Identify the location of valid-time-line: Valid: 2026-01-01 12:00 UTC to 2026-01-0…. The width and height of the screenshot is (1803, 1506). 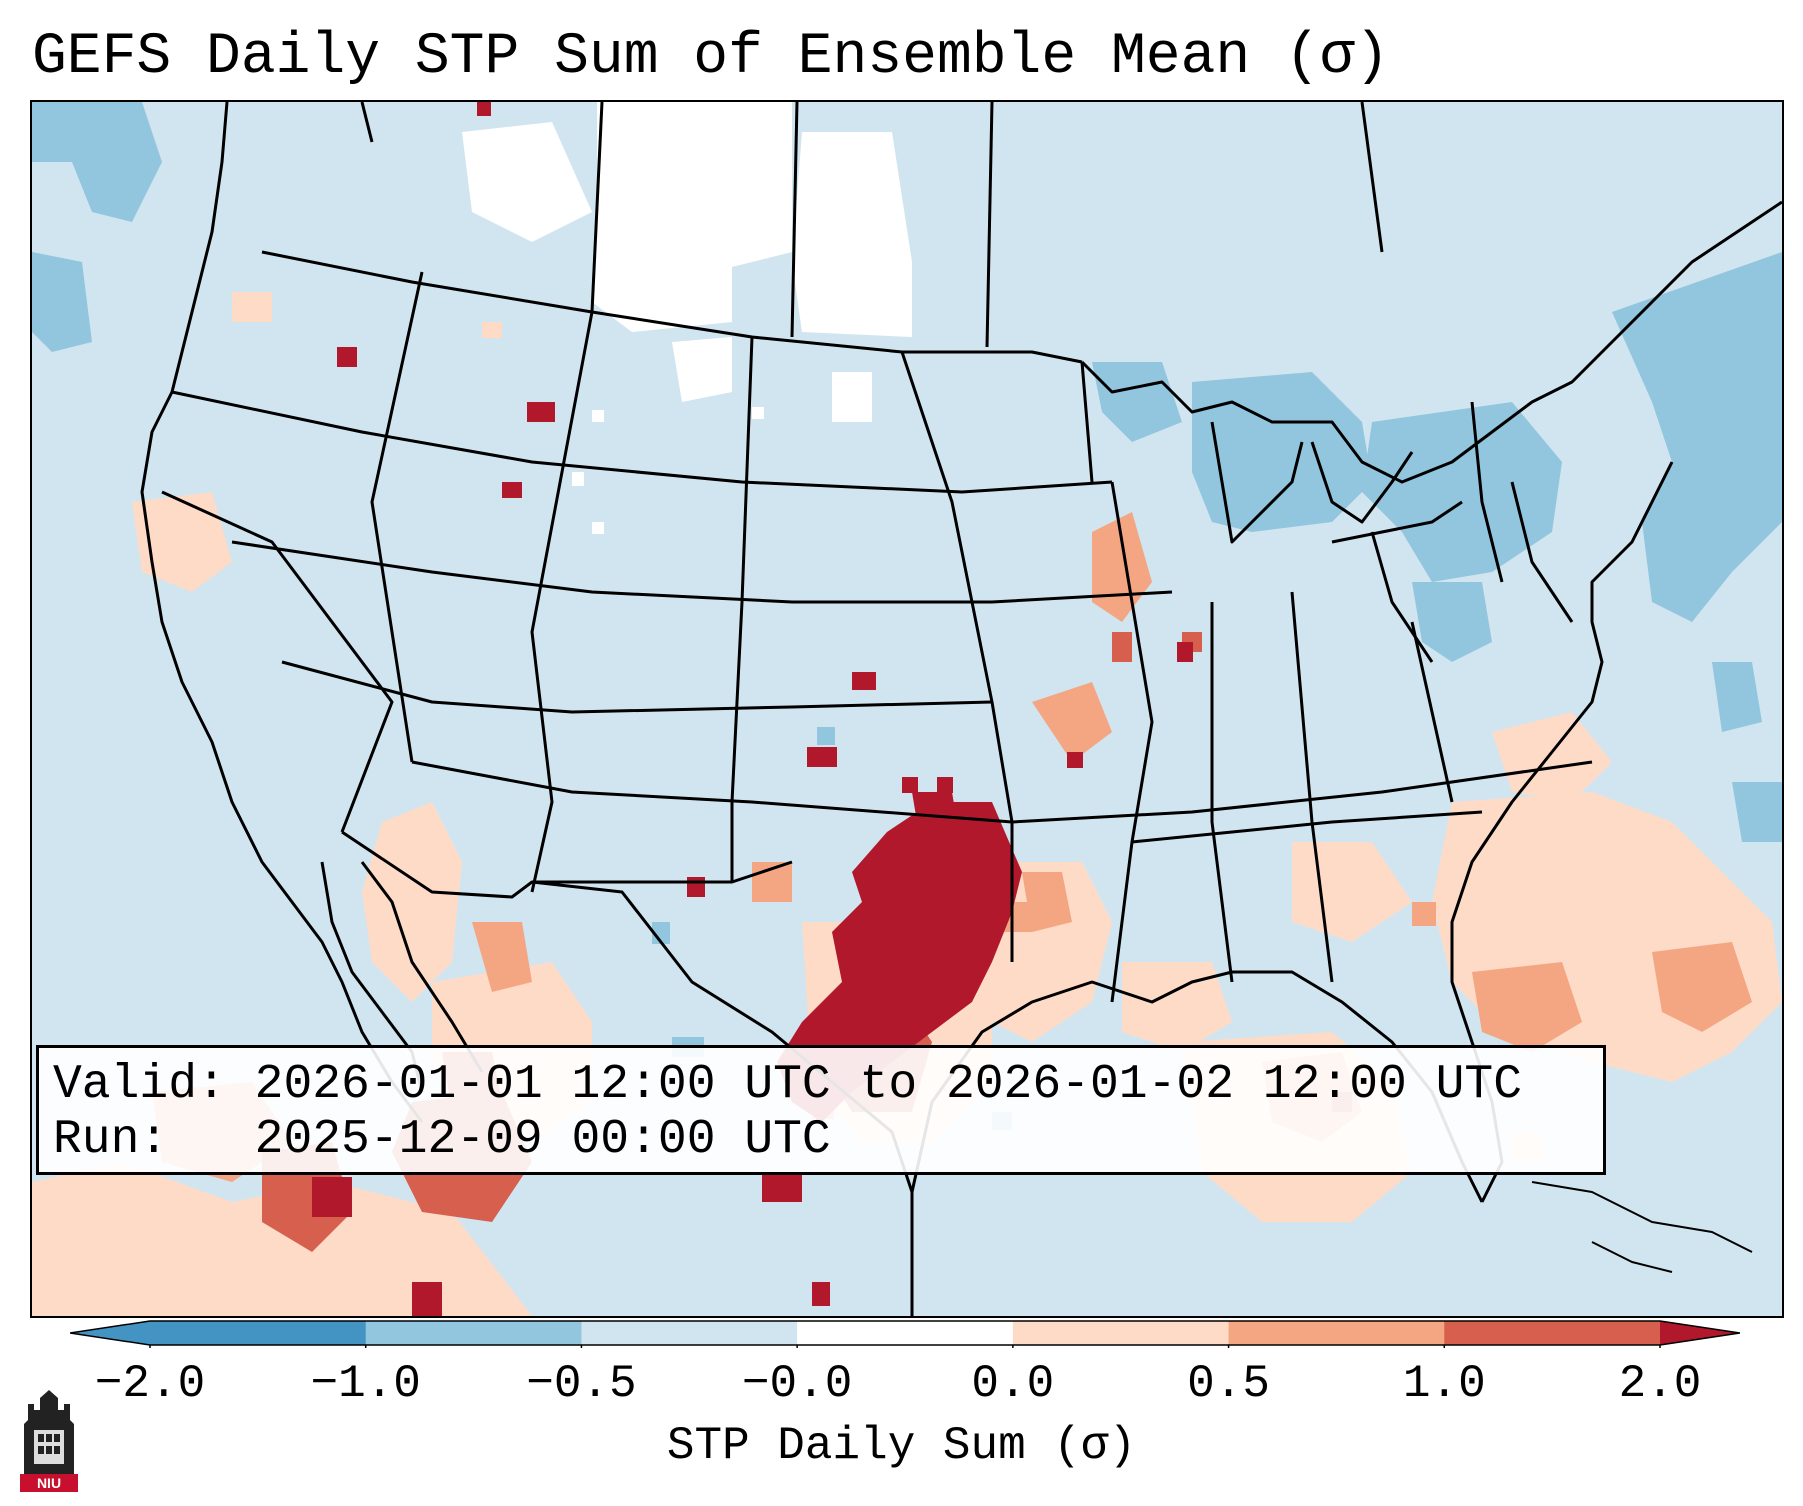
(788, 1085).